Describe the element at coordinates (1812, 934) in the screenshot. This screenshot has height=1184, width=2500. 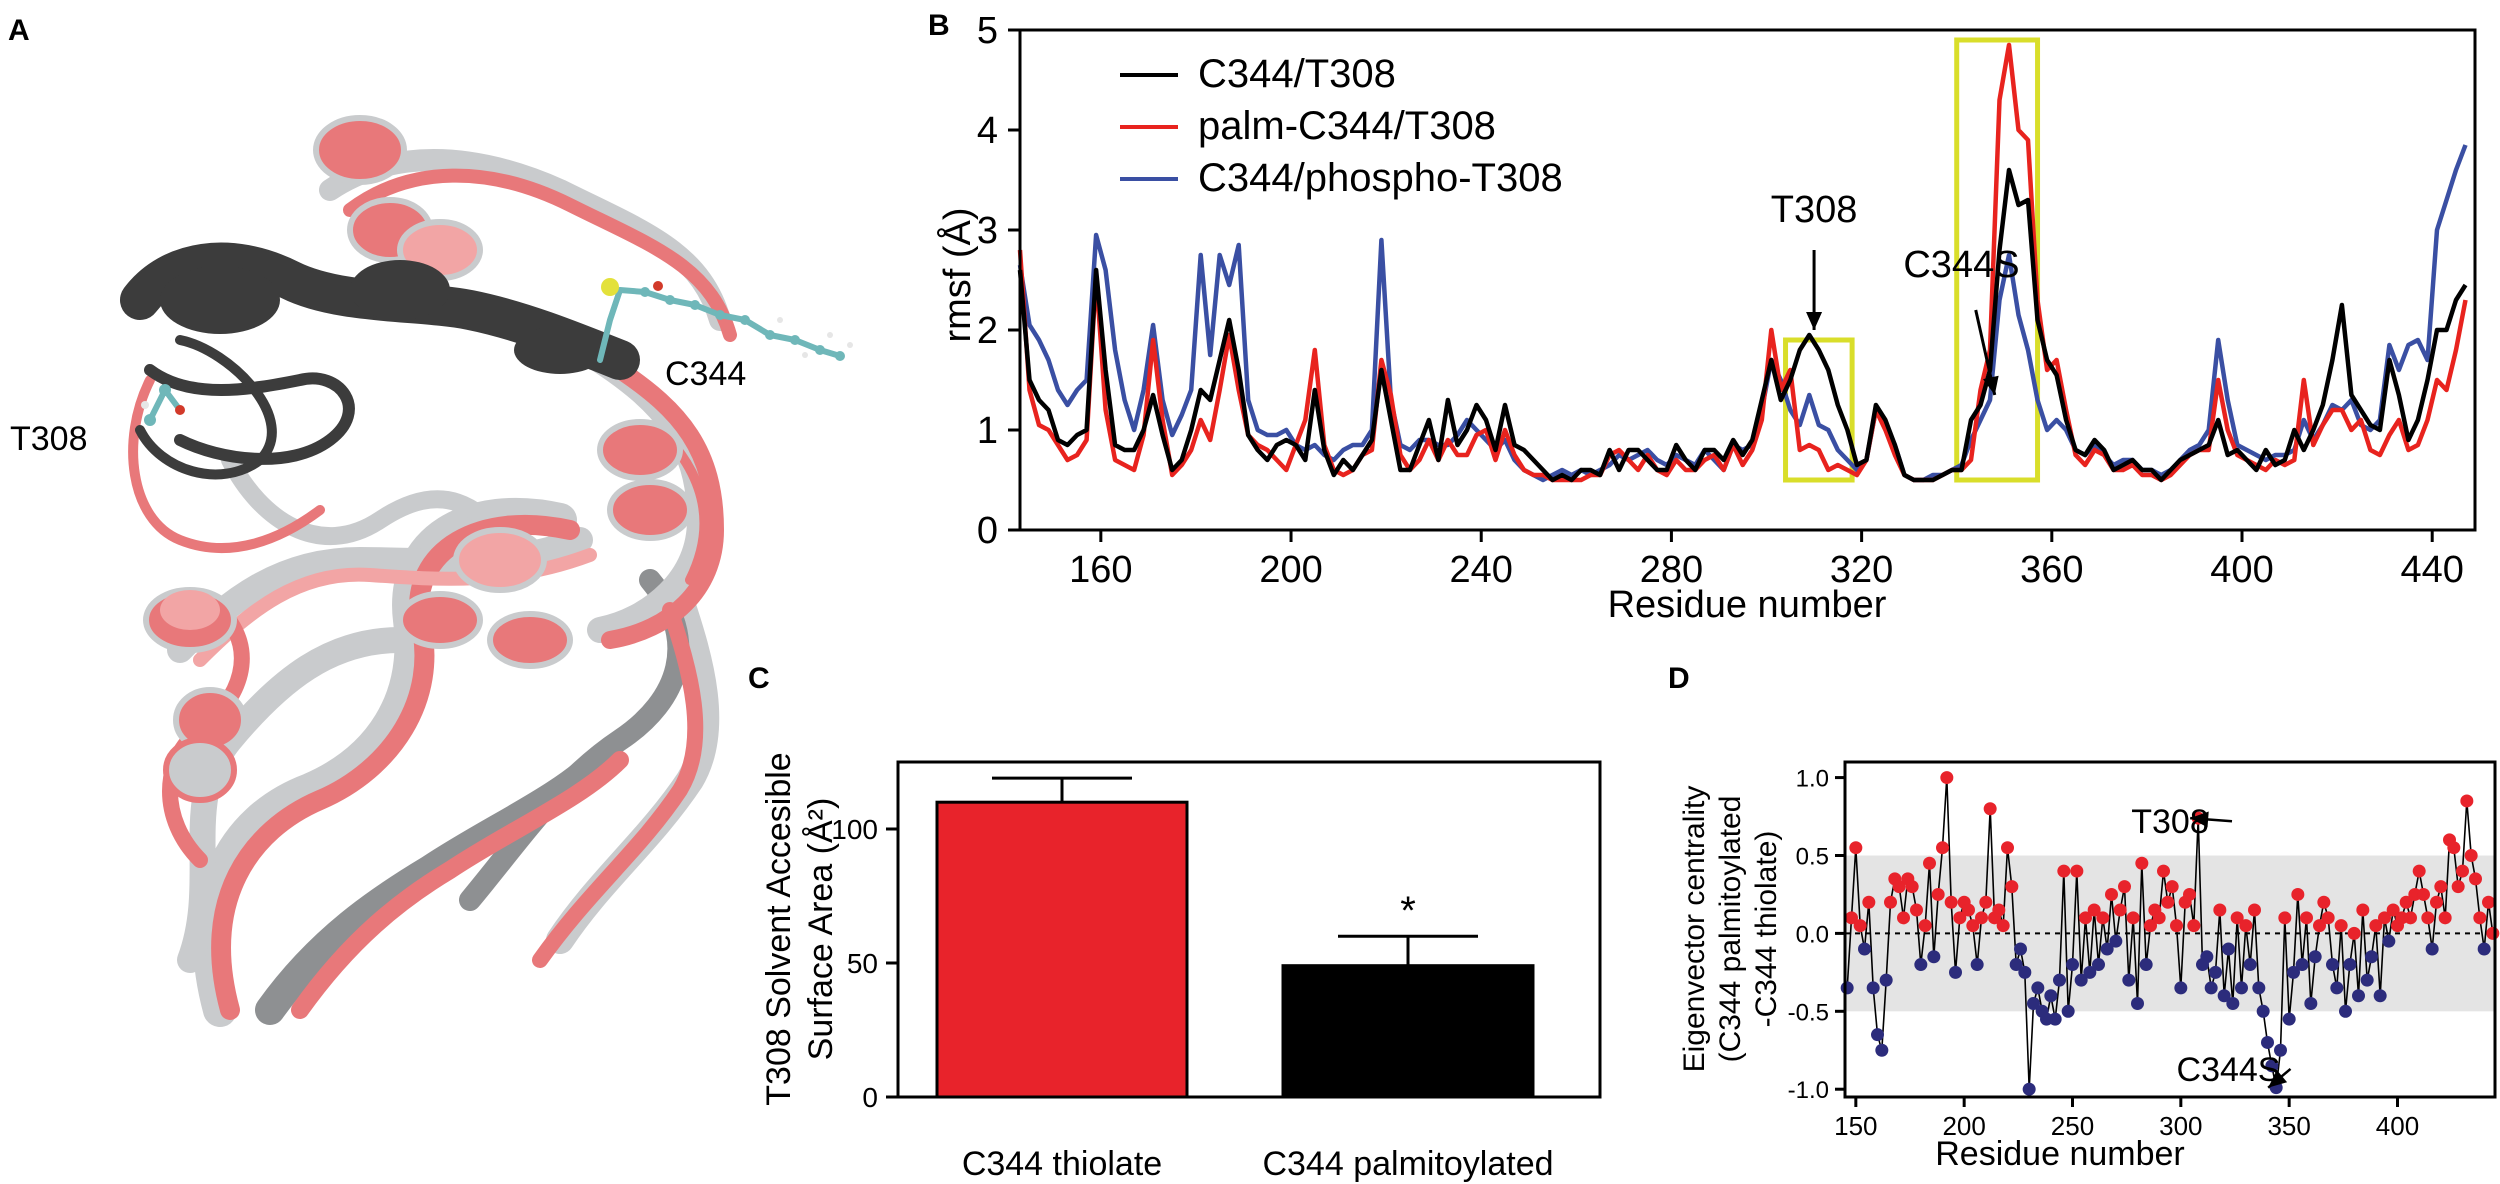
I see `d-y-tick-label: 0.0` at that location.